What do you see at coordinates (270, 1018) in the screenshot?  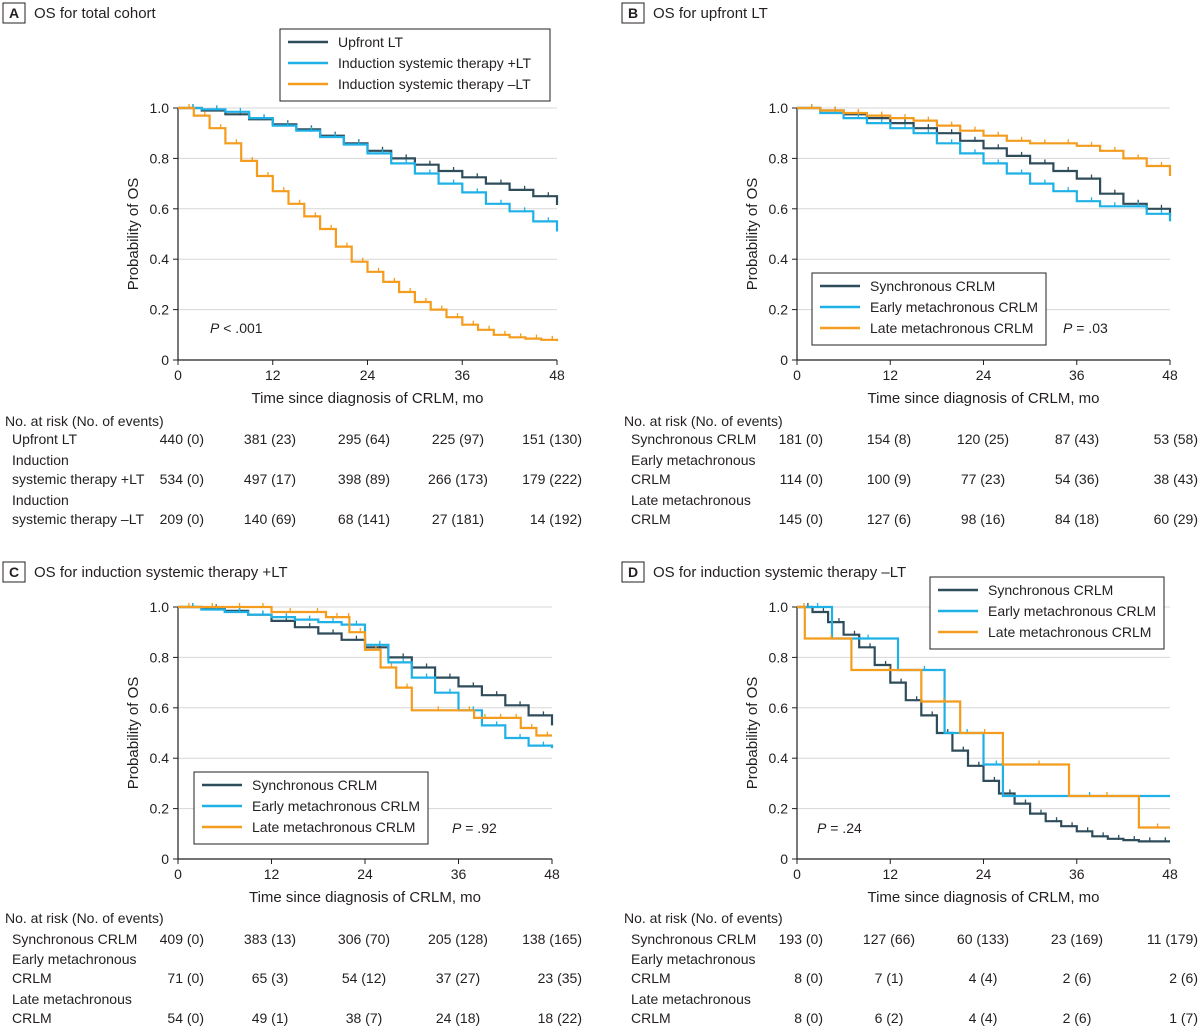 I see `risk-cell: 49 (1)` at bounding box center [270, 1018].